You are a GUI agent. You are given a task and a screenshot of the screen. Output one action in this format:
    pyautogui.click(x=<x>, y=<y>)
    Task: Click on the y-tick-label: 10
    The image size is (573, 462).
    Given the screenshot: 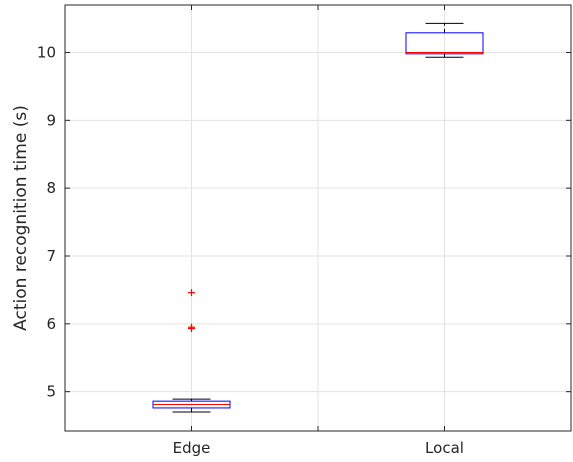 What is the action you would take?
    pyautogui.click(x=46, y=52)
    